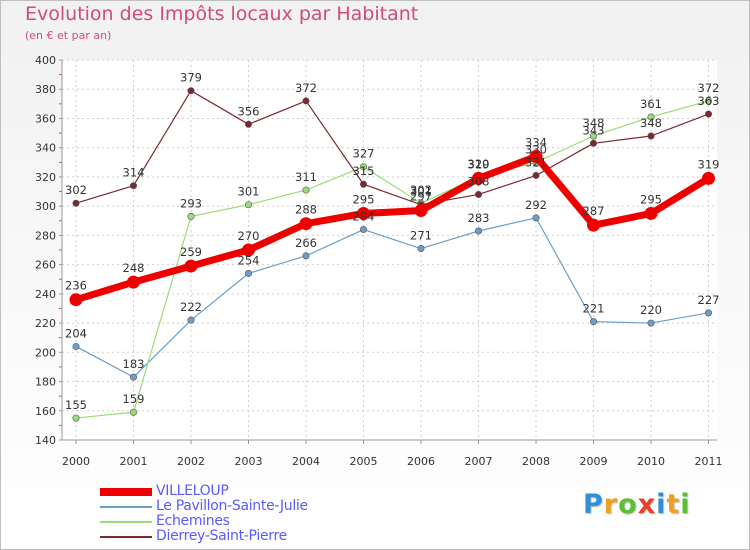 The height and width of the screenshot is (550, 750). I want to click on chart-title: Evolution des Impôts locaux par Habitant, so click(222, 14).